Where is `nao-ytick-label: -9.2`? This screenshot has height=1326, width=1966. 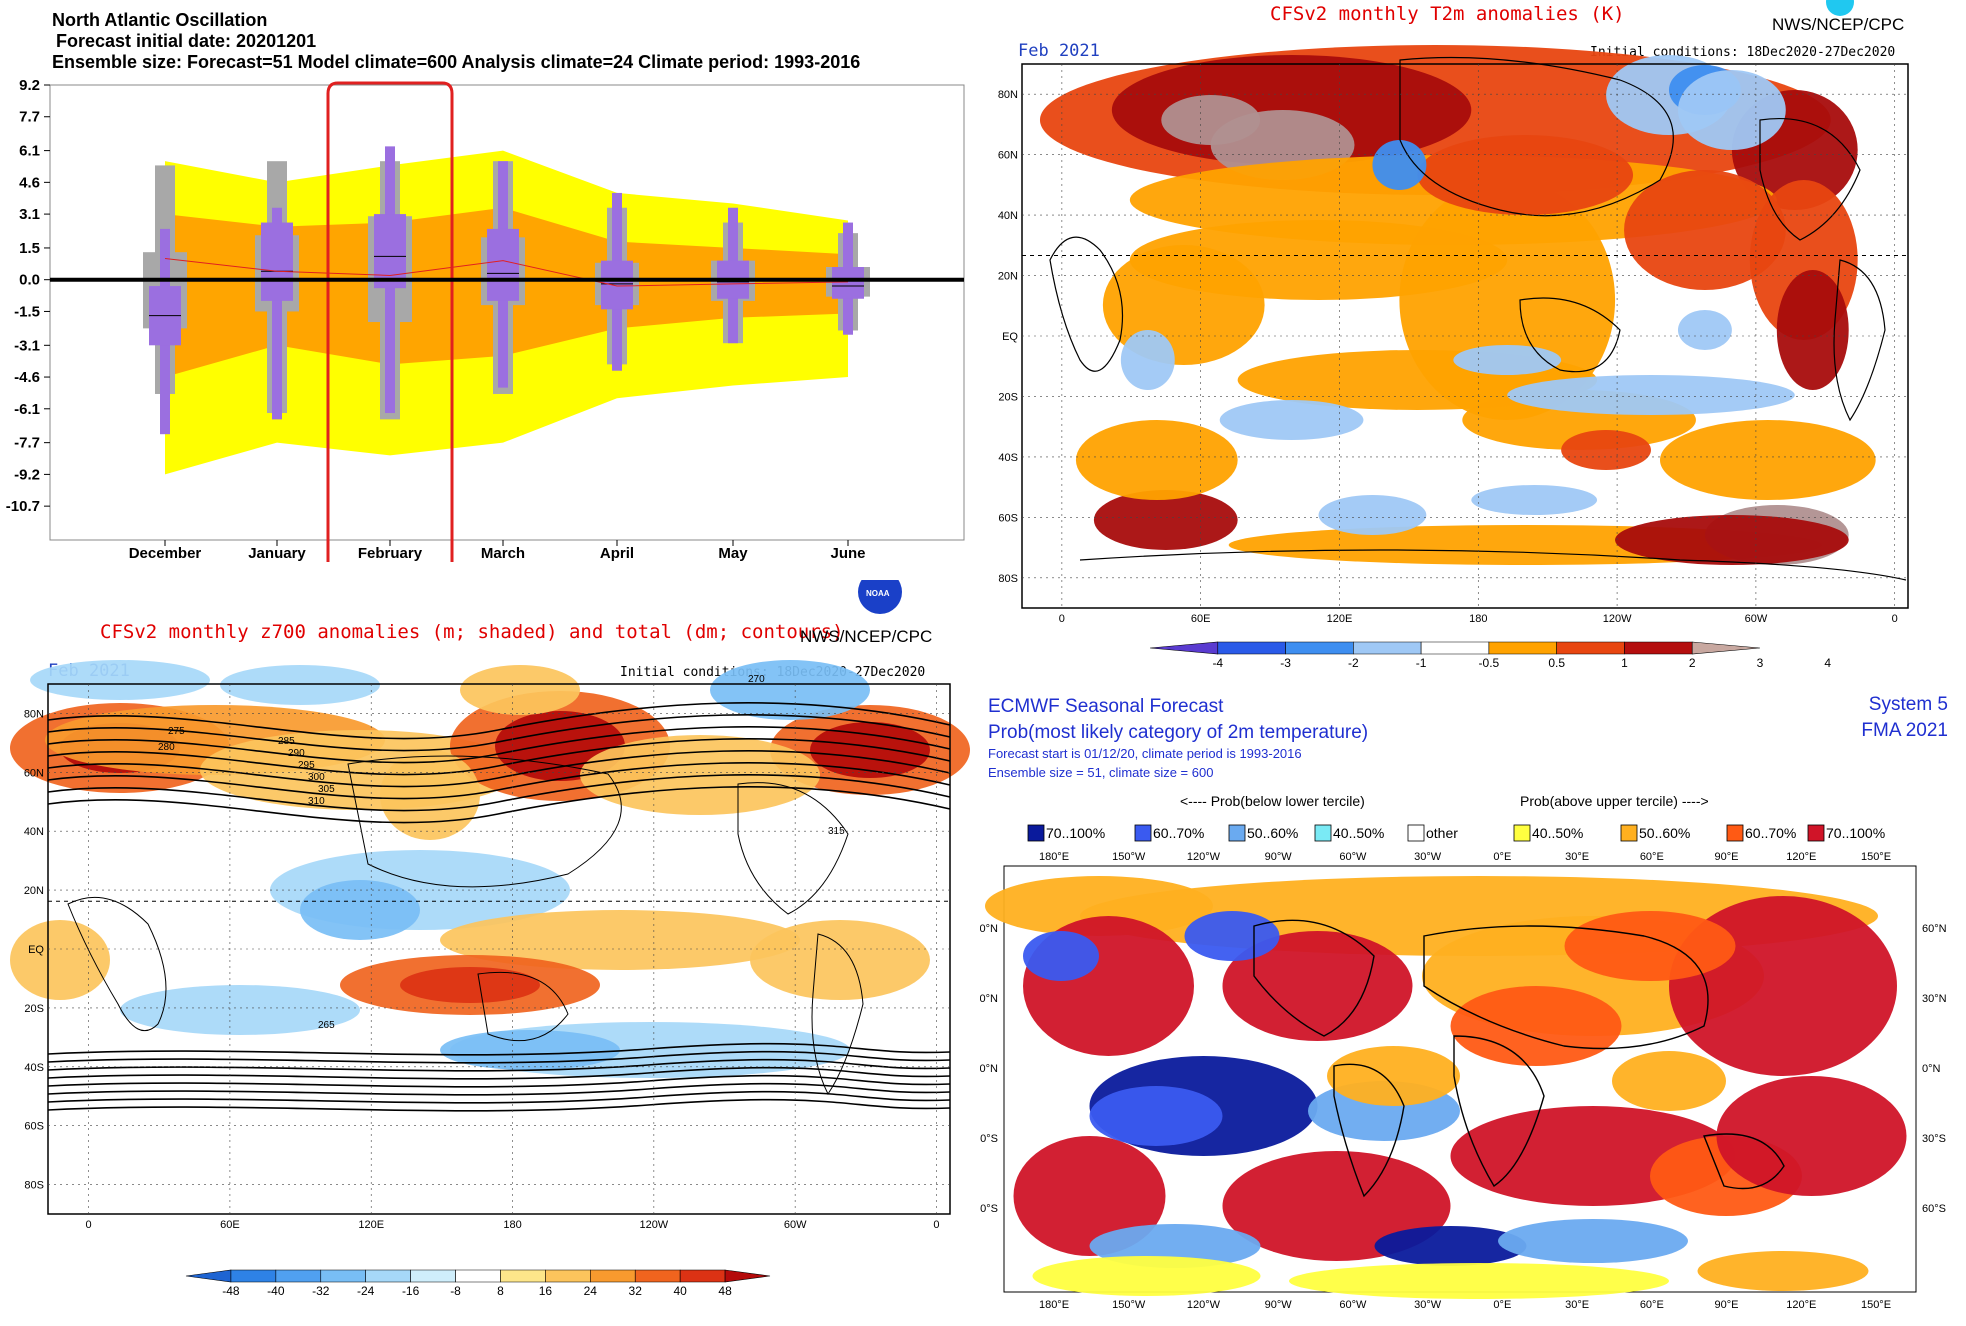 nao-ytick-label: -9.2 is located at coordinates (27, 474).